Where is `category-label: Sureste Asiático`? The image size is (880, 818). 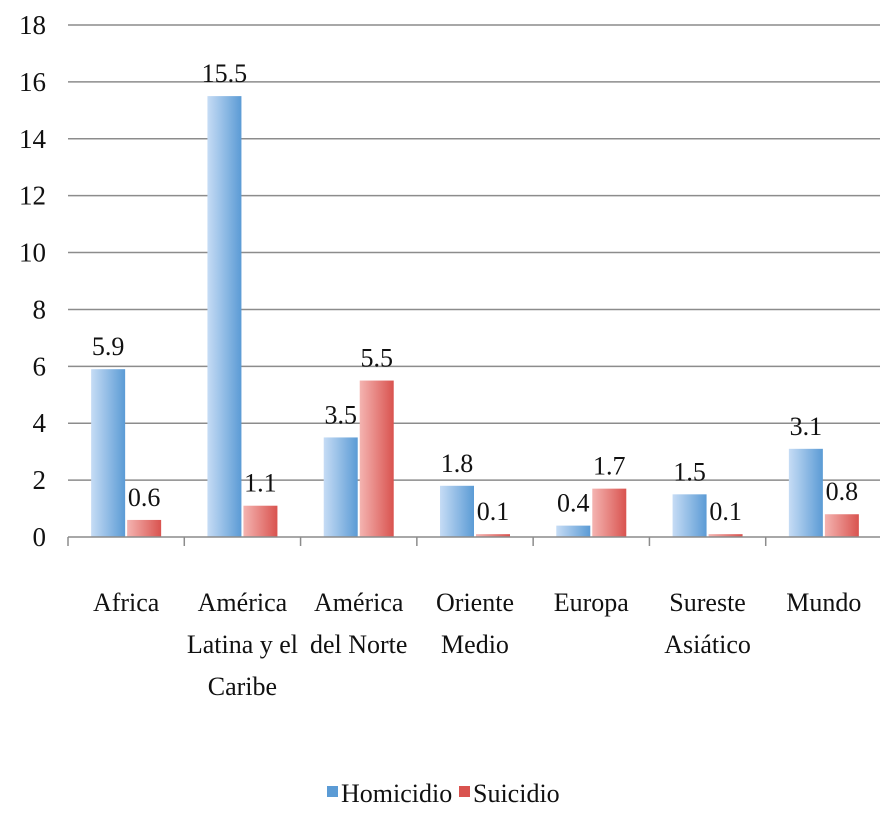
category-label: Sureste Asiático is located at coordinates (707, 623).